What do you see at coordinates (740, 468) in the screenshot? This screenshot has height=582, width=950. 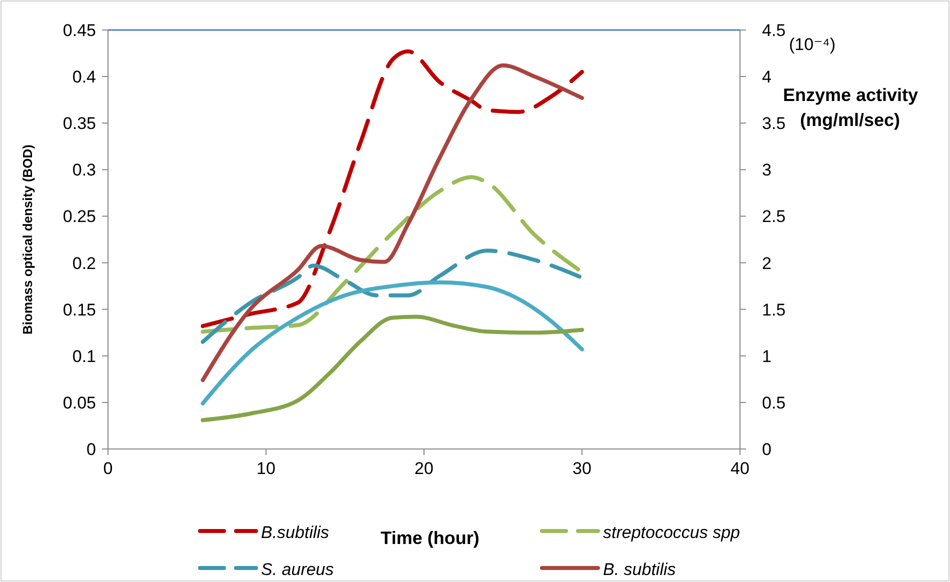 I see `x-tick-label: 40` at bounding box center [740, 468].